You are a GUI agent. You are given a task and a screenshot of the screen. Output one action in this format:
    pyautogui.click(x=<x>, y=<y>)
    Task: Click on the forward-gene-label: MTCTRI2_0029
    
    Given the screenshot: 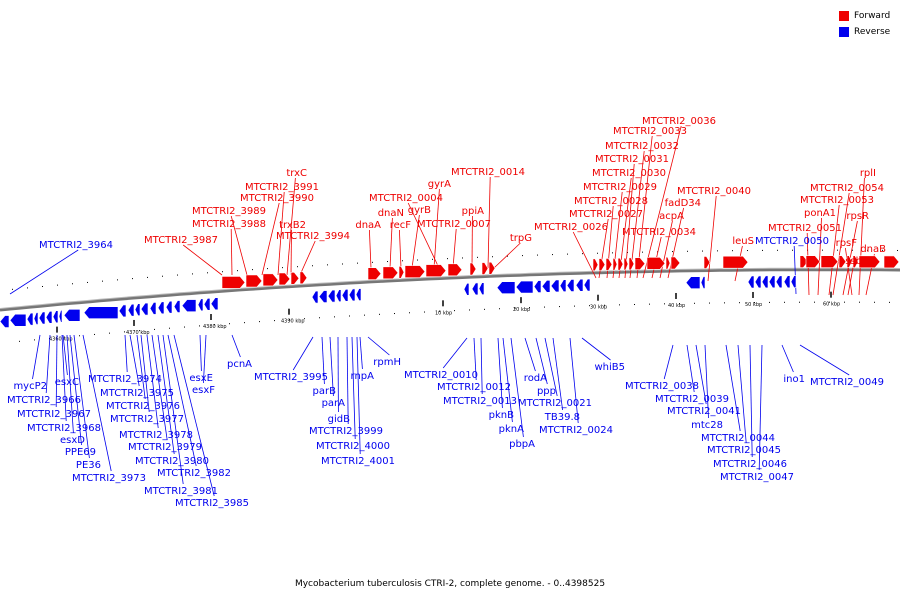 What is the action you would take?
    pyautogui.click(x=620, y=187)
    